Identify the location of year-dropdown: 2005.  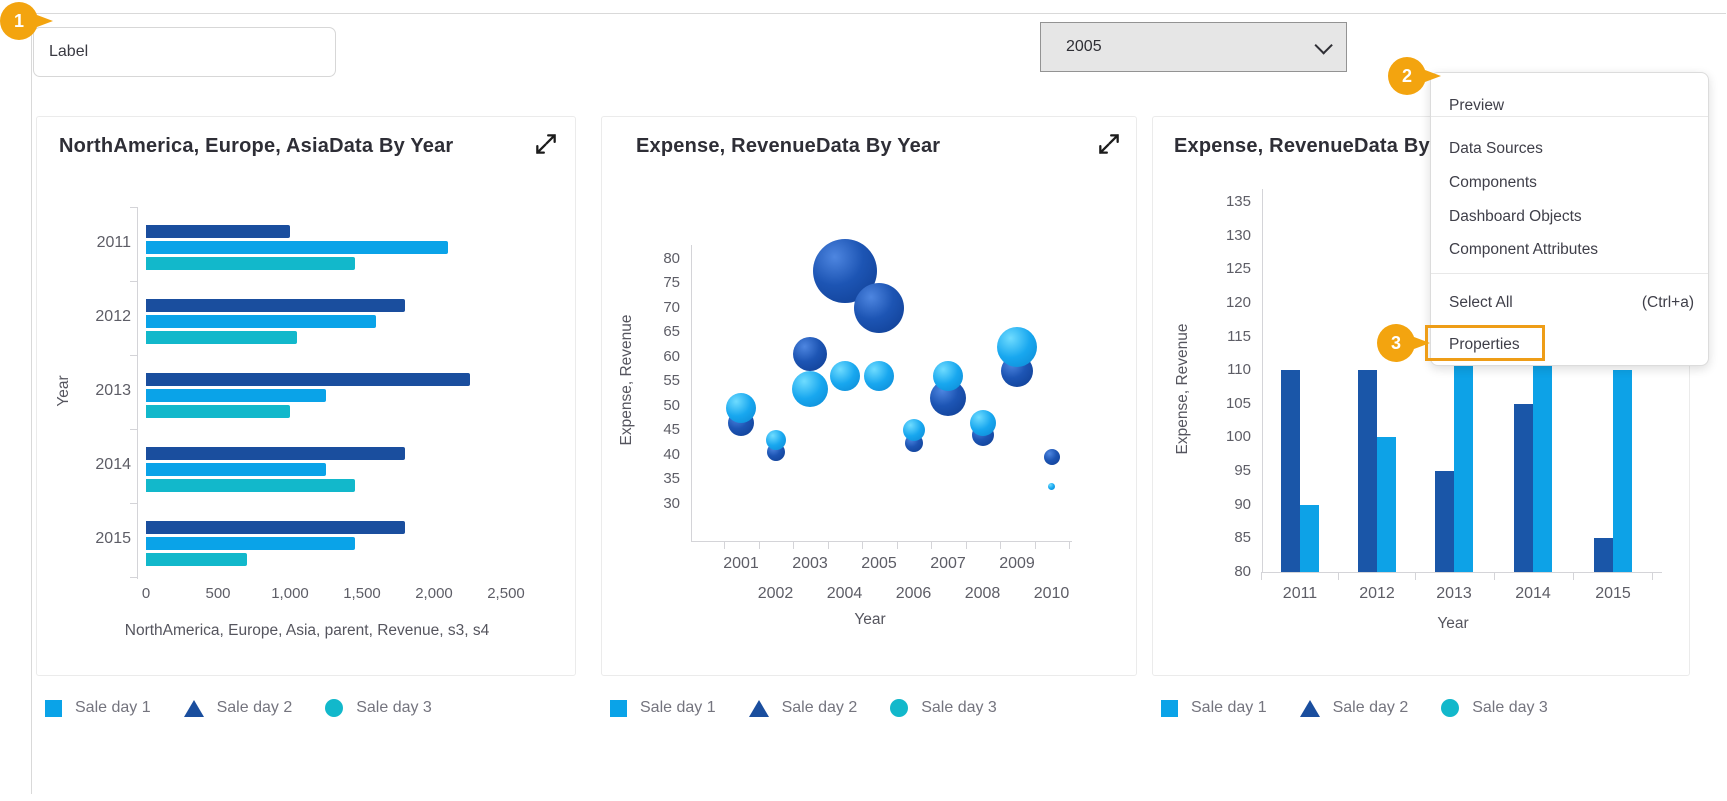
(1193, 47).